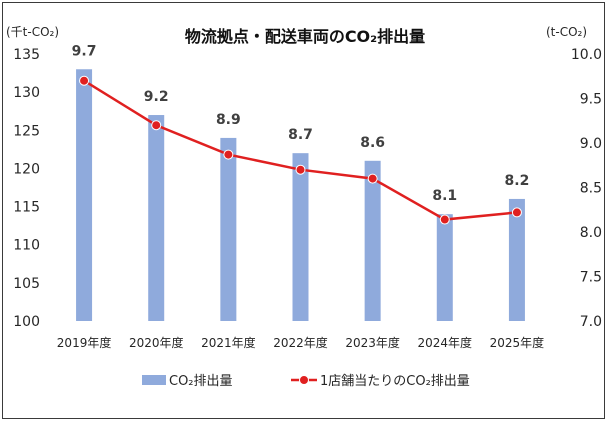 This screenshot has width=609, height=423. I want to click on data-label: 9.7, so click(84, 51).